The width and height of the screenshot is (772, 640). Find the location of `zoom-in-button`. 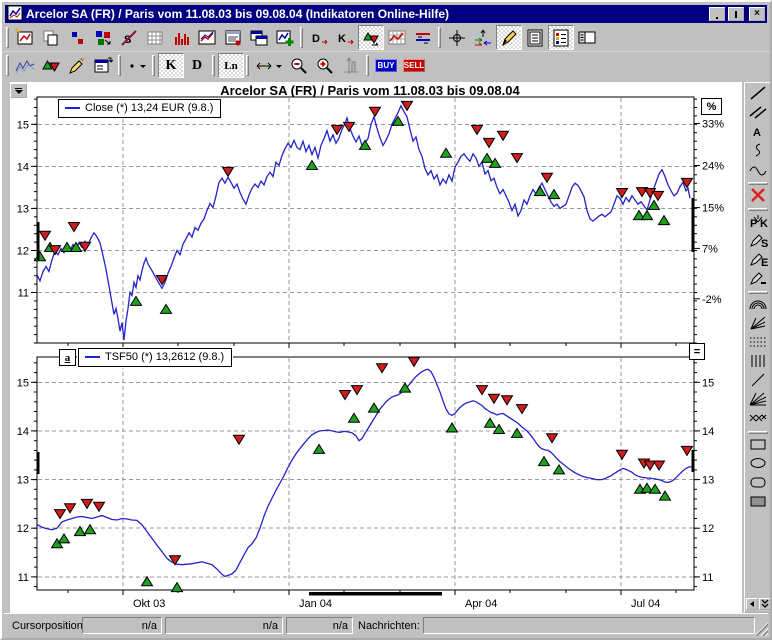

zoom-in-button is located at coordinates (325, 65).